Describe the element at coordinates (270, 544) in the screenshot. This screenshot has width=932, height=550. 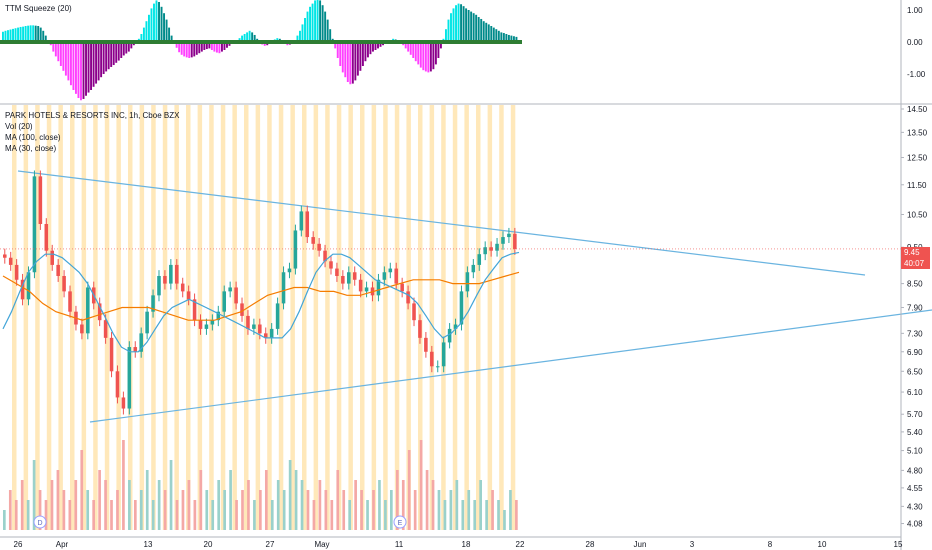
I see `time-tick-label: 27` at that location.